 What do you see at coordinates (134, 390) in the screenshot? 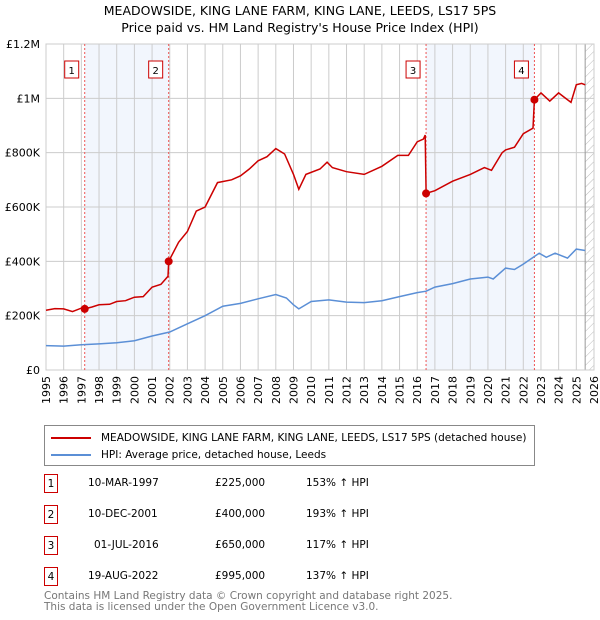
I see `x-tick-label: 2000` at bounding box center [134, 390].